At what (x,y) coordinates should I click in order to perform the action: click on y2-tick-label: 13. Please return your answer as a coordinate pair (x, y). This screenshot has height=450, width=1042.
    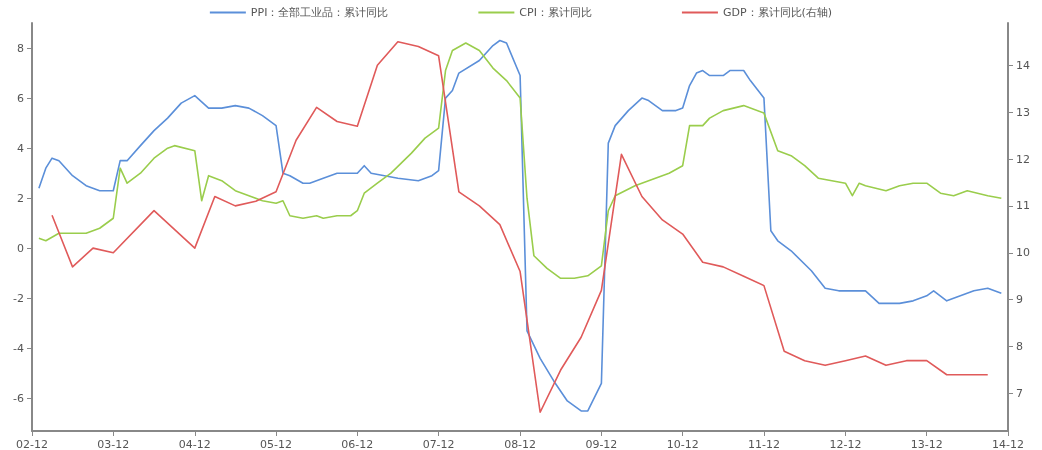
    Looking at the image, I should click on (1023, 112).